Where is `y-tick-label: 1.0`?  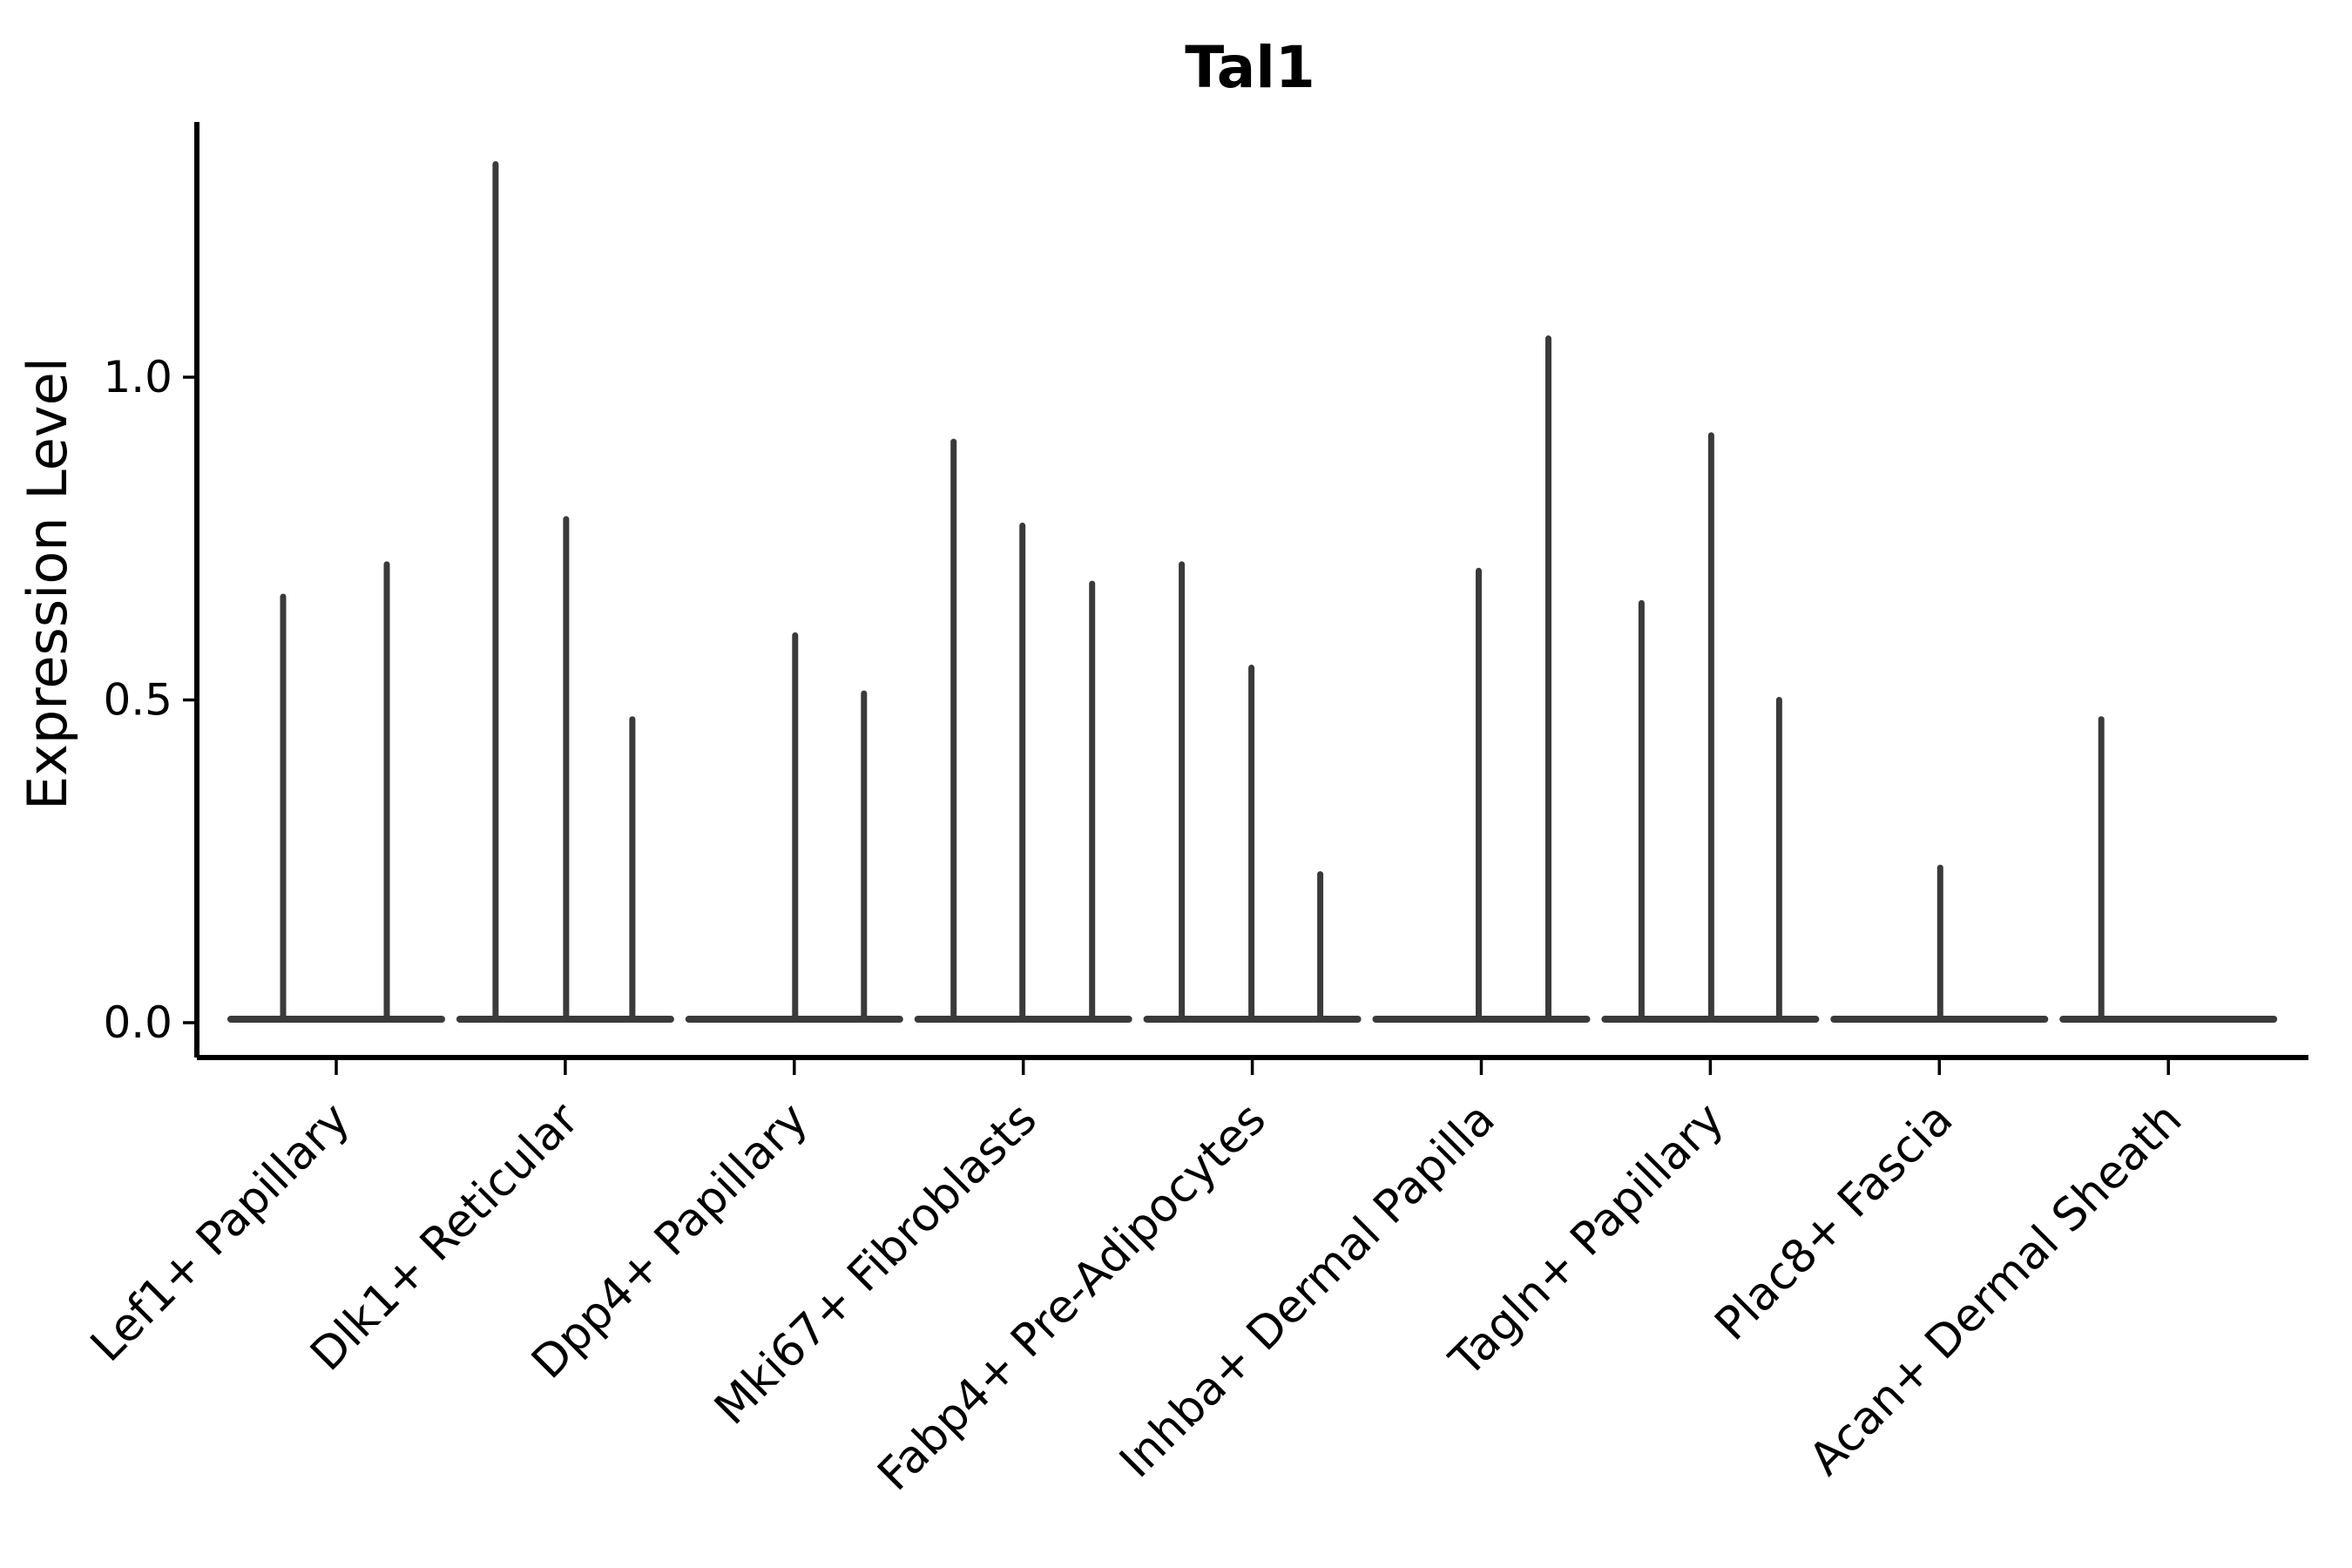
y-tick-label: 1.0 is located at coordinates (137, 377).